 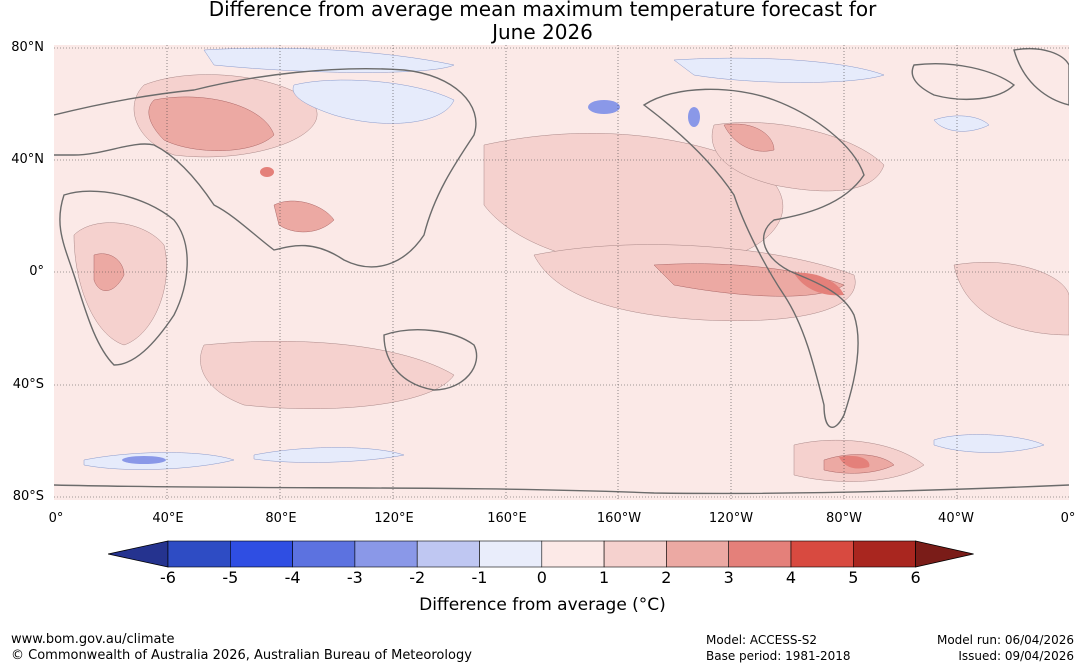 What do you see at coordinates (168, 577) in the screenshot?
I see `colorbar-tick-label: -6` at bounding box center [168, 577].